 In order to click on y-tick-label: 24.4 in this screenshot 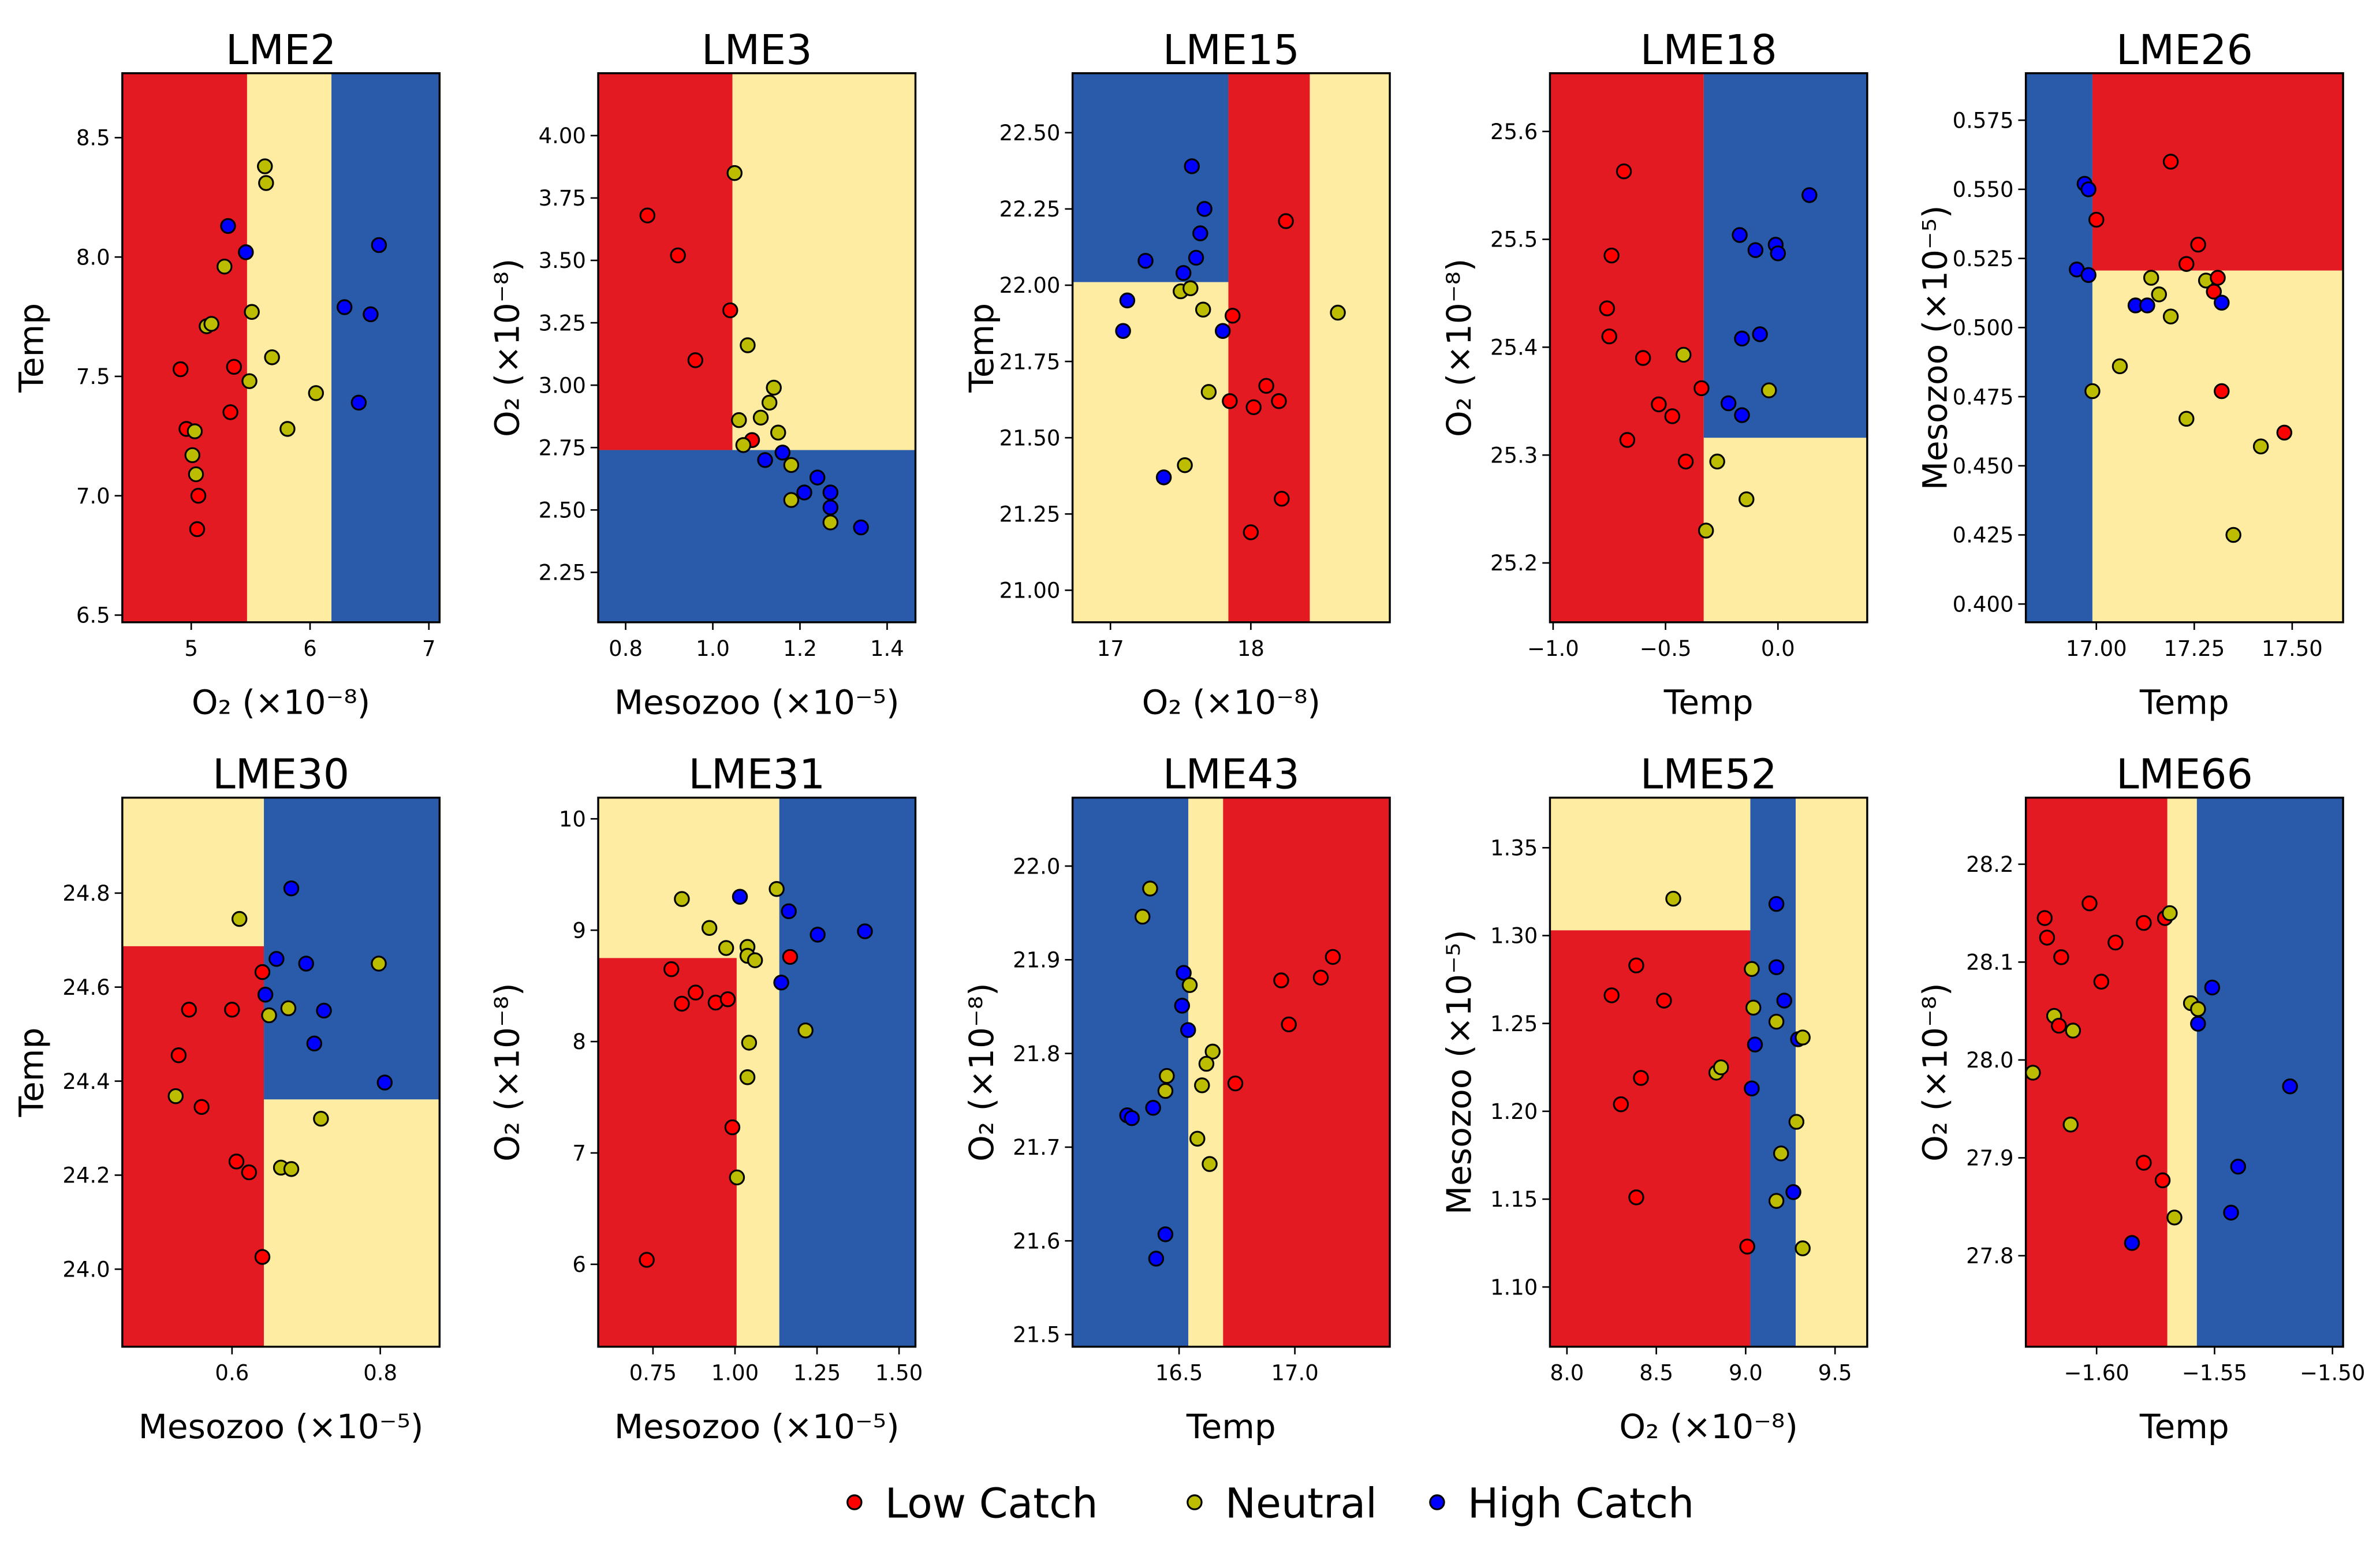, I will do `click(86, 1081)`.